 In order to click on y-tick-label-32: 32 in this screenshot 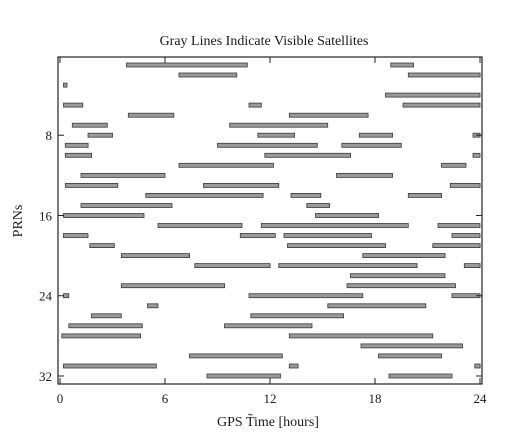, I will do `click(45, 376)`.